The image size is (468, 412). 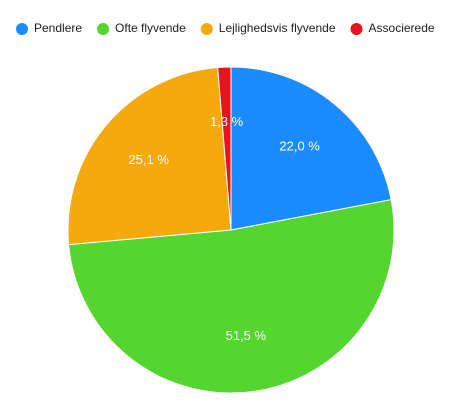 What do you see at coordinates (227, 121) in the screenshot?
I see `slice-label: 1,3 %` at bounding box center [227, 121].